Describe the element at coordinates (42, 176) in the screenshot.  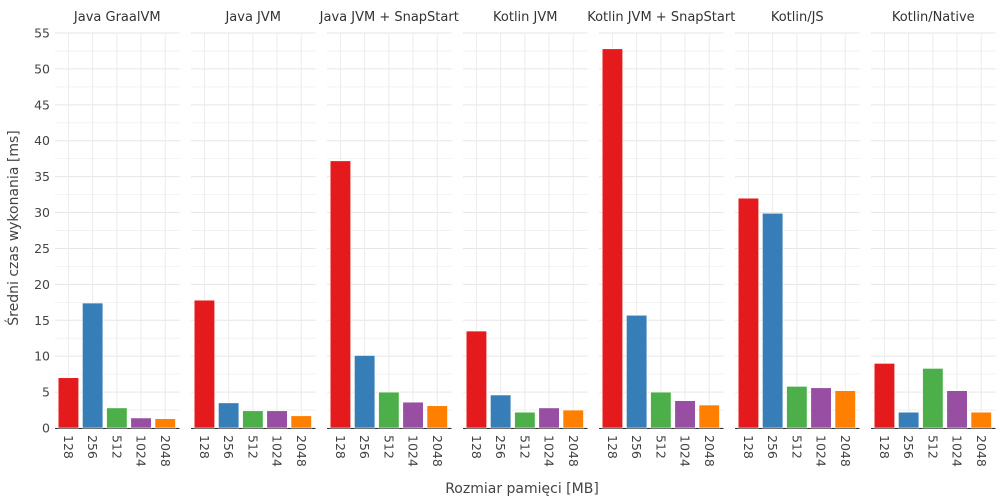
I see `y-tick-label: 35` at that location.